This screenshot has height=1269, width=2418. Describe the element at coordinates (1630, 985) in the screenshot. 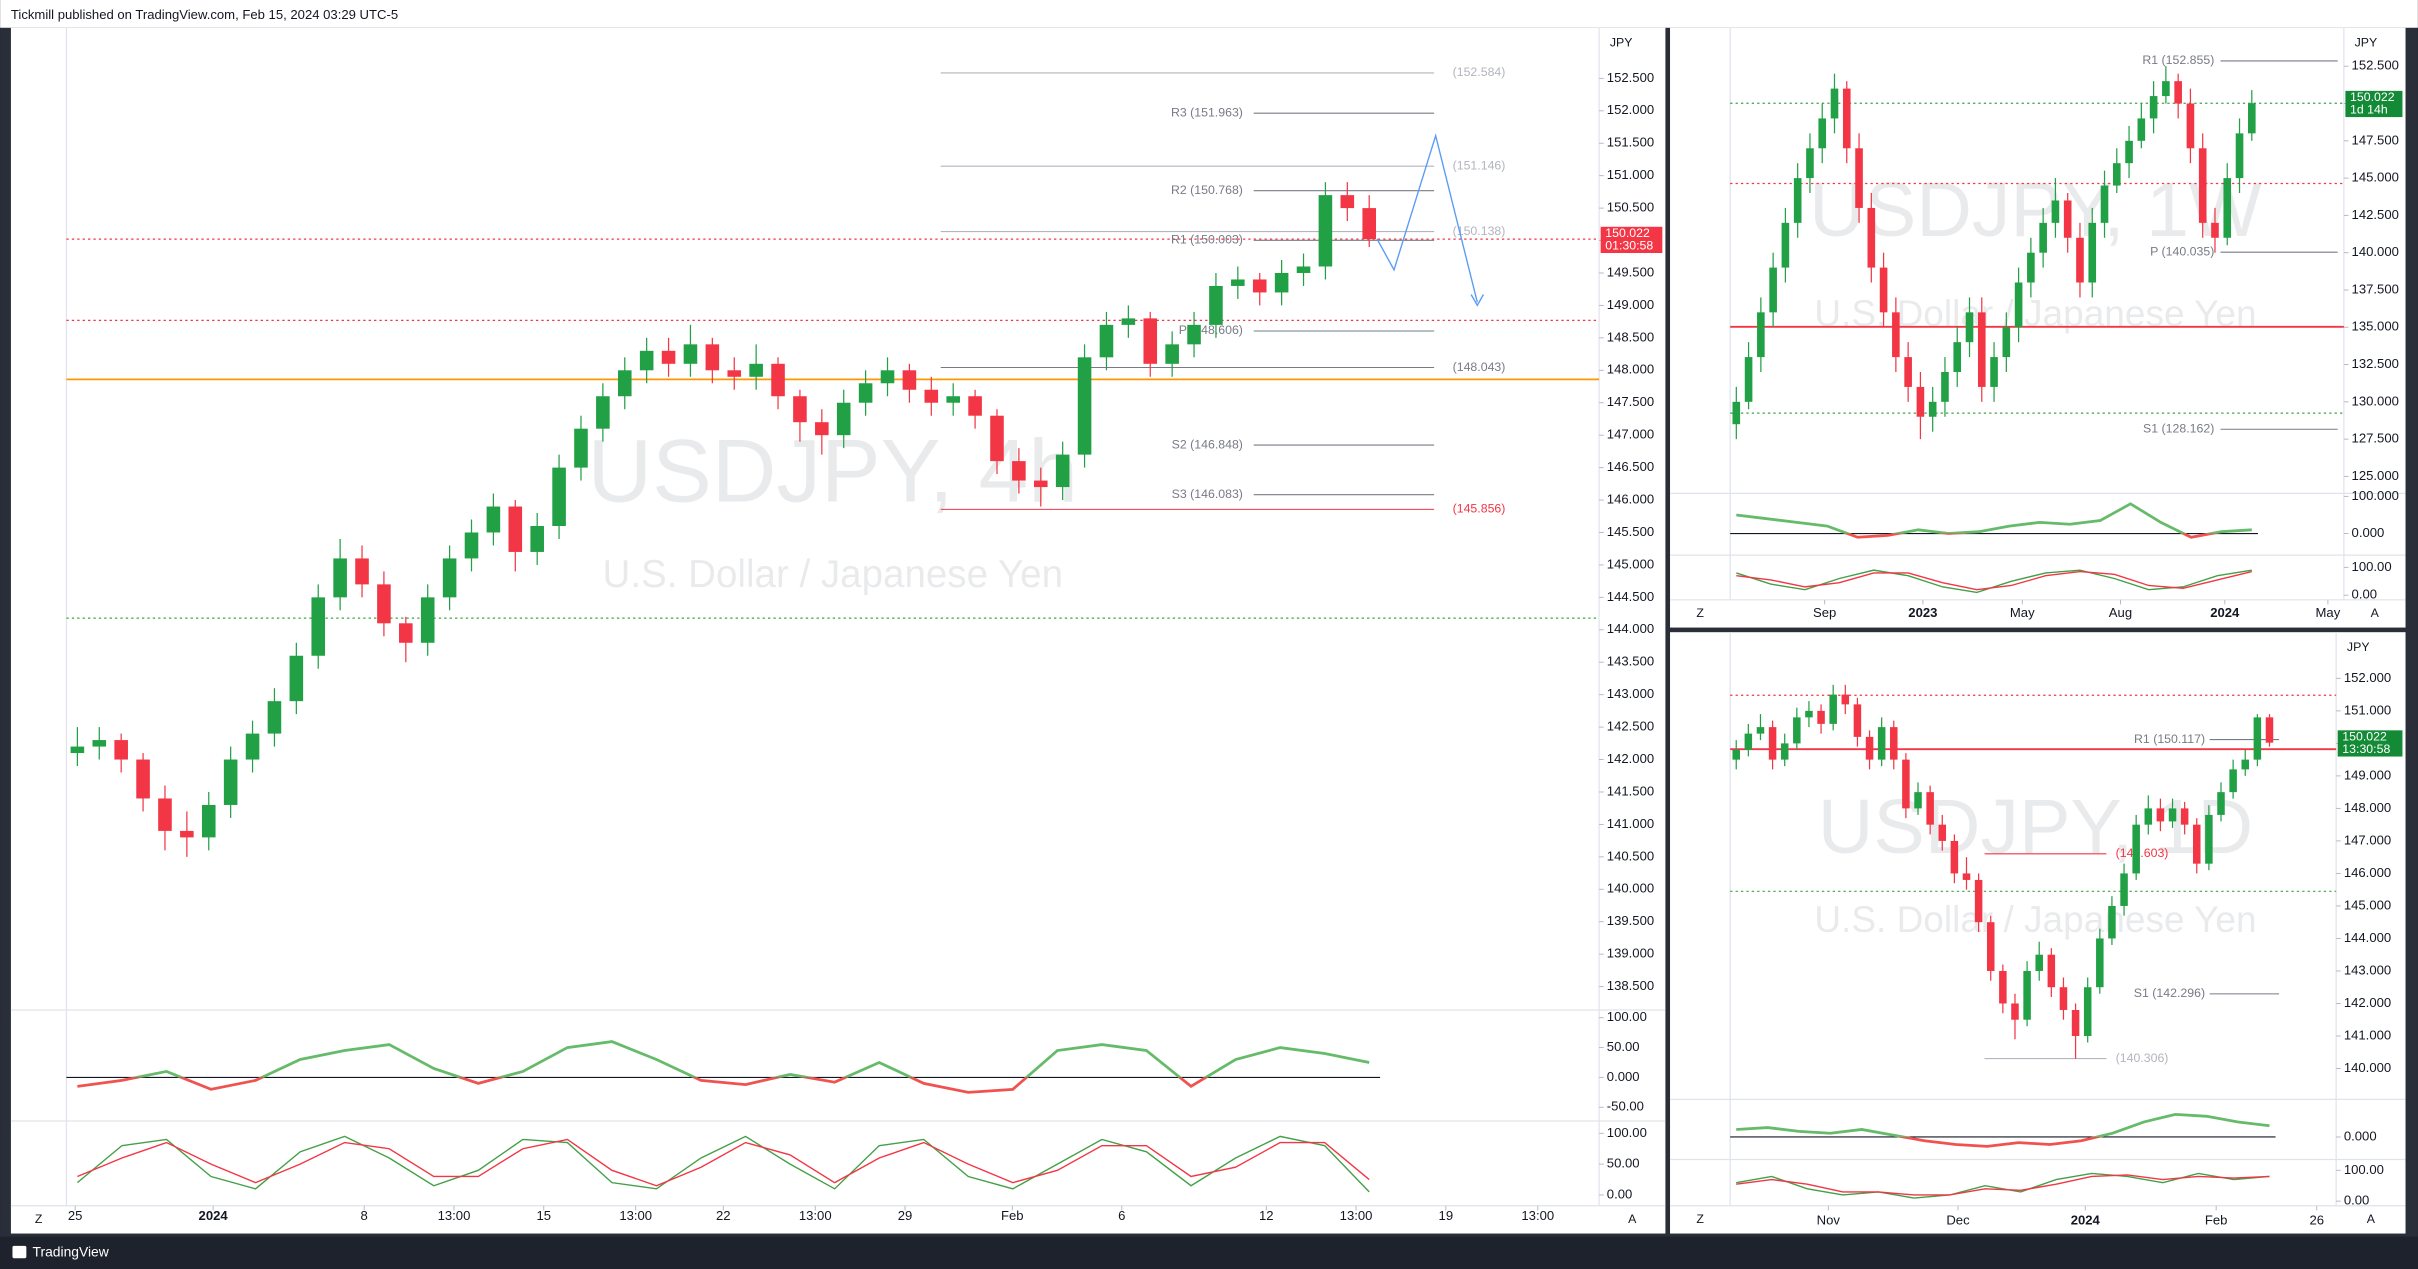

I see `y-tick-label: 138.500` at that location.